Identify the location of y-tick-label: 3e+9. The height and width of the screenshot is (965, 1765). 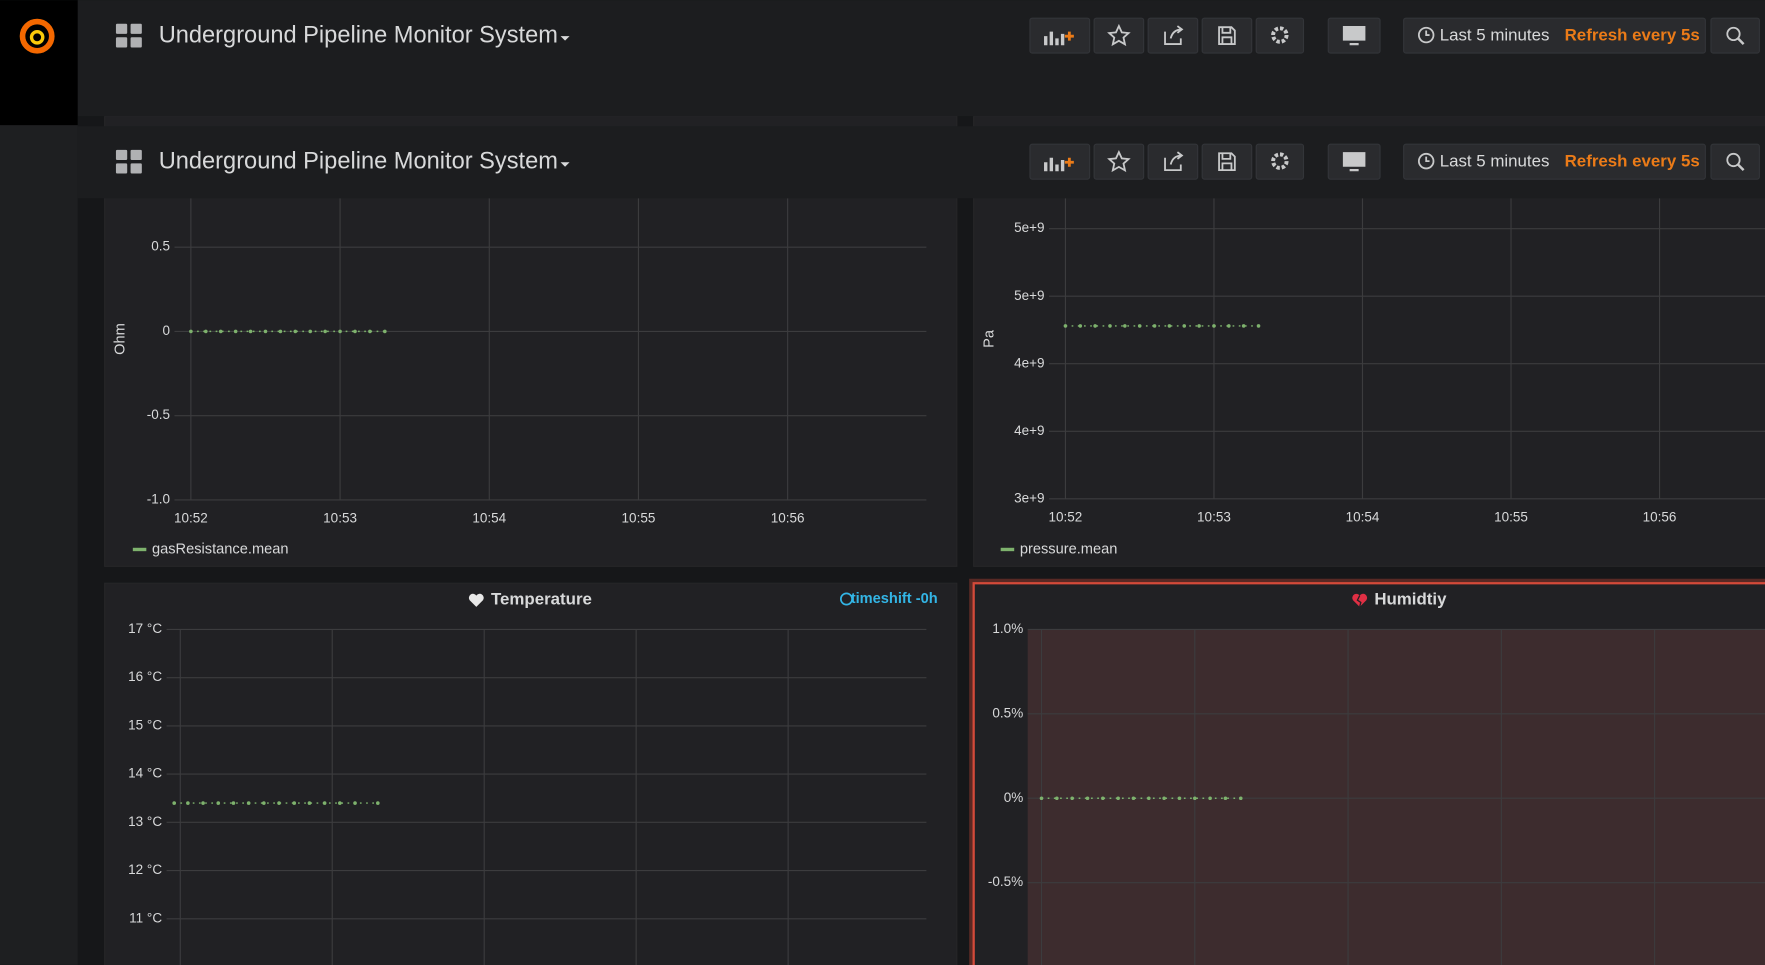
(1029, 497).